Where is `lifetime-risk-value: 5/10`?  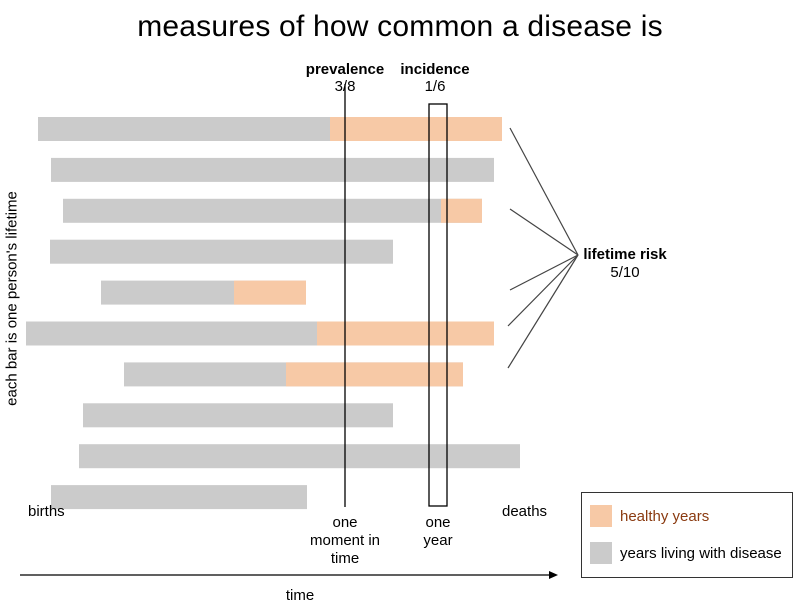 lifetime-risk-value: 5/10 is located at coordinates (625, 272).